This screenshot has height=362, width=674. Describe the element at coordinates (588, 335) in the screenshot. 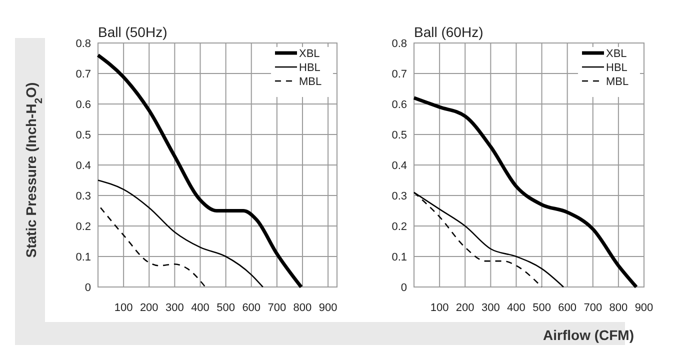

I see `x-axis-title: Airflow (CFM)` at that location.